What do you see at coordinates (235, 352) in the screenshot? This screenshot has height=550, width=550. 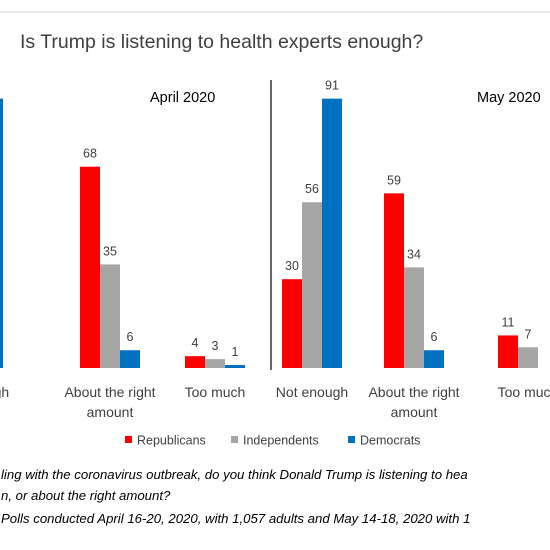 I see `data-label-democrats-p1-c3: 1` at bounding box center [235, 352].